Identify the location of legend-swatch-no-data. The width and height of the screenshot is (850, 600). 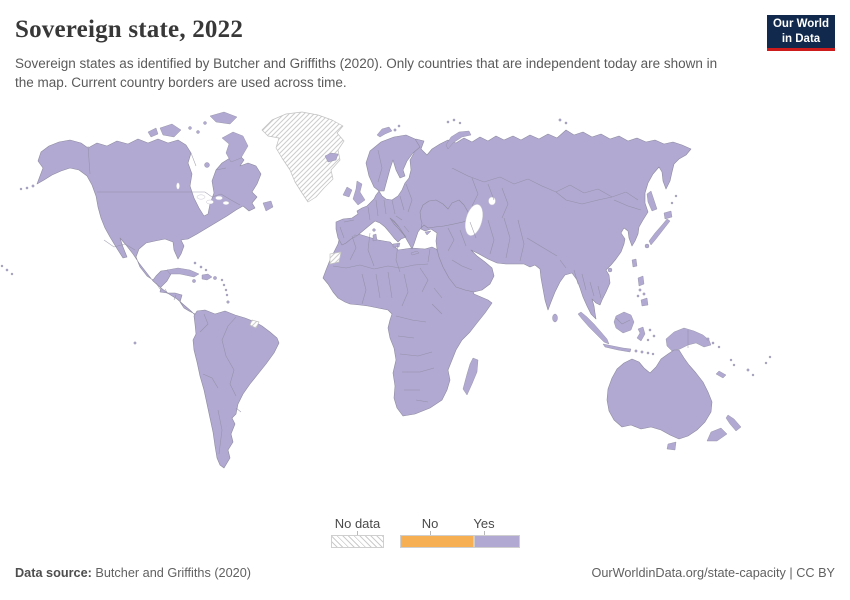
(357, 541).